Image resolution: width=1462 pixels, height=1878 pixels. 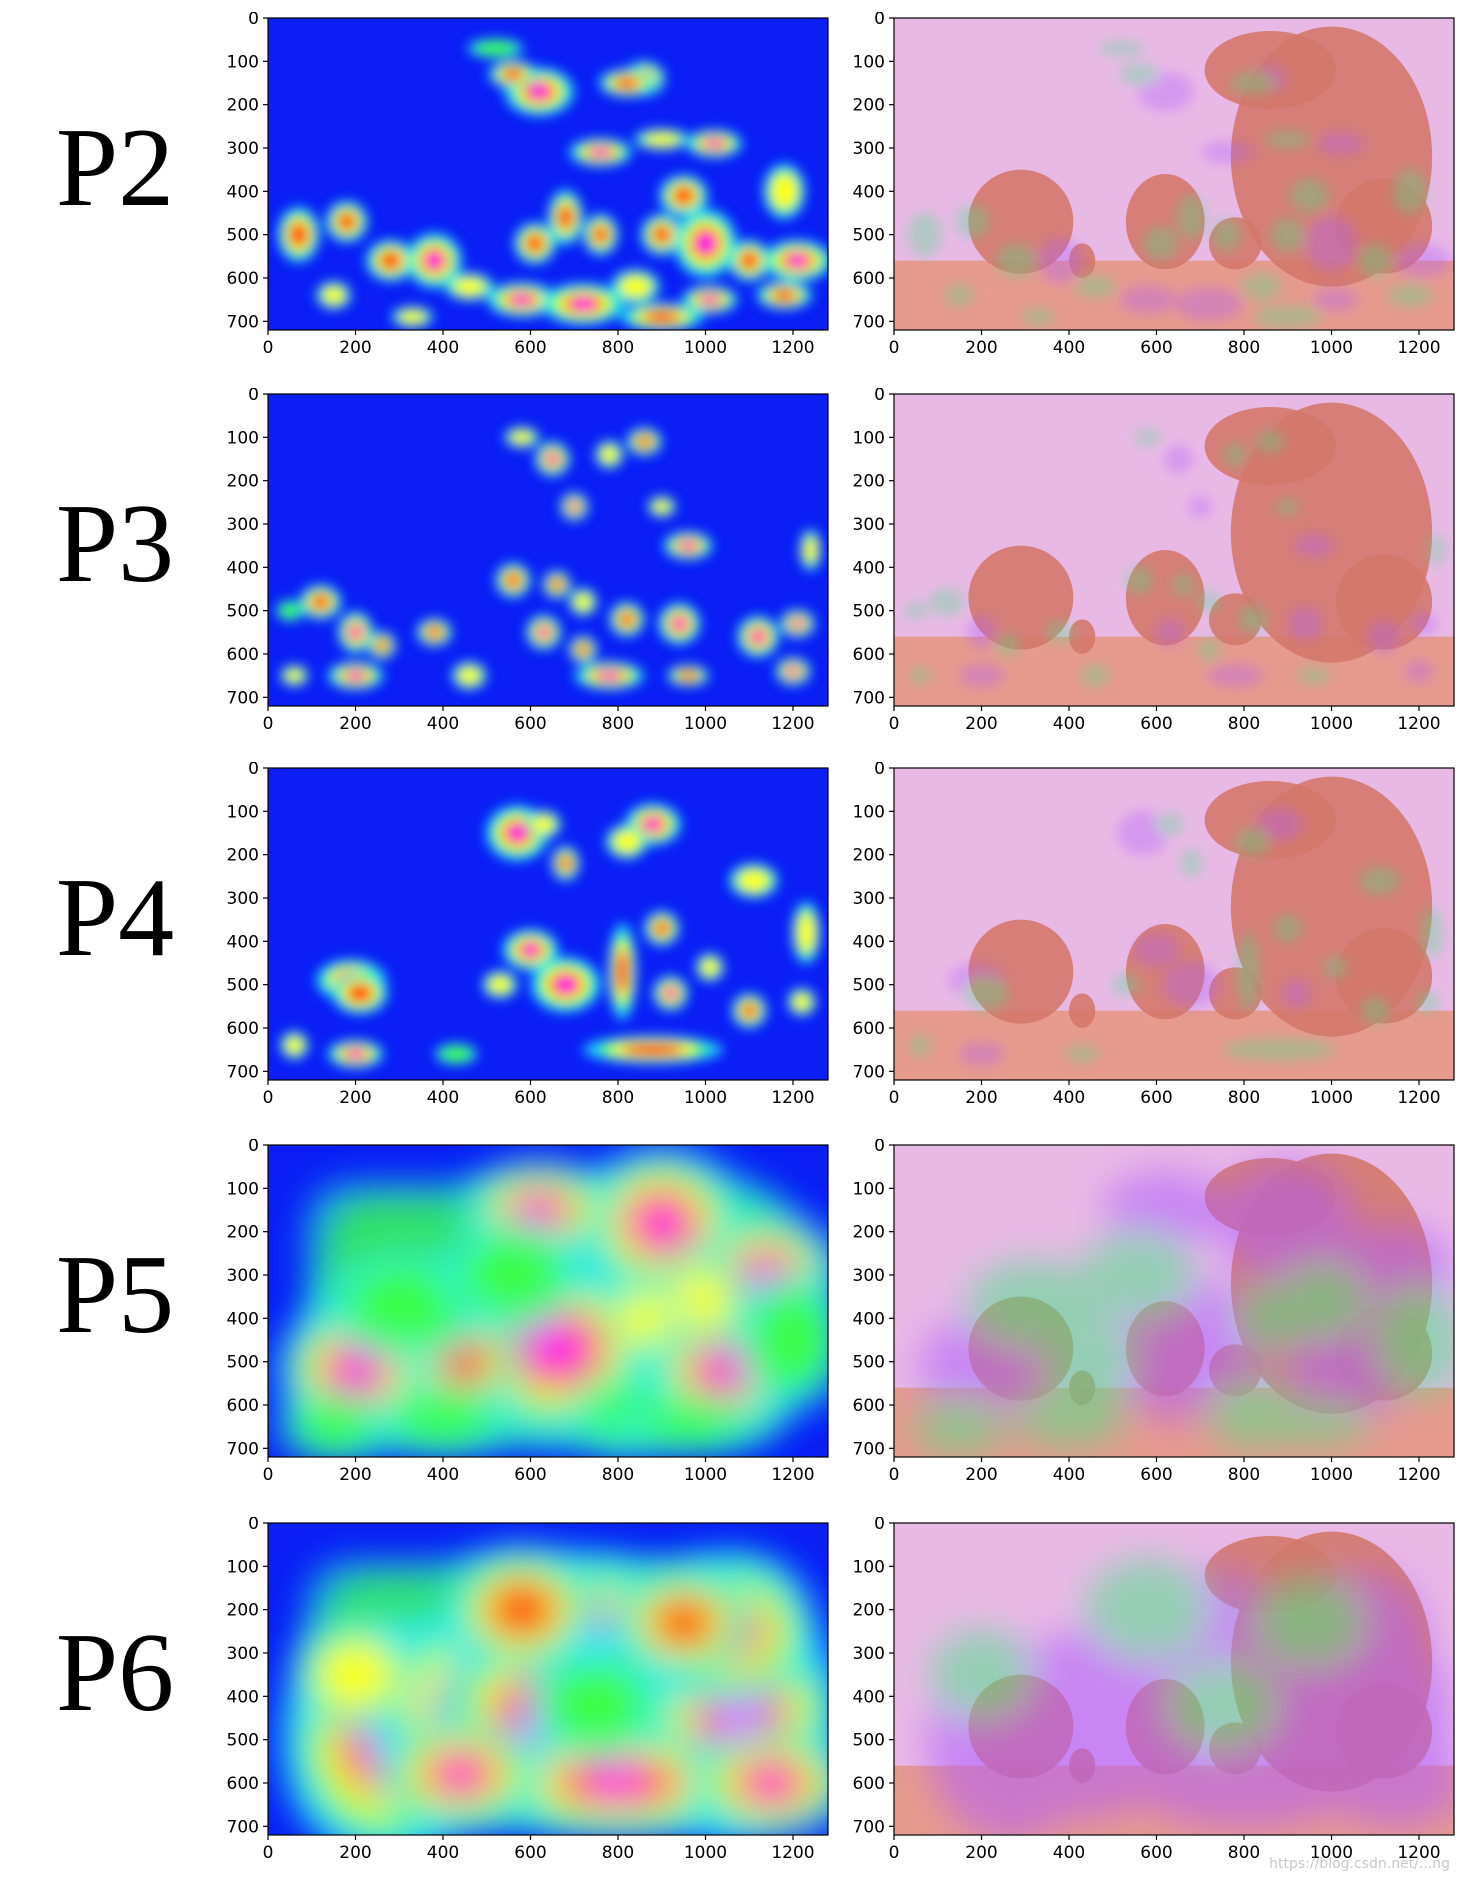 What do you see at coordinates (618, 1475) in the screenshot?
I see `x-tick-label: 800` at bounding box center [618, 1475].